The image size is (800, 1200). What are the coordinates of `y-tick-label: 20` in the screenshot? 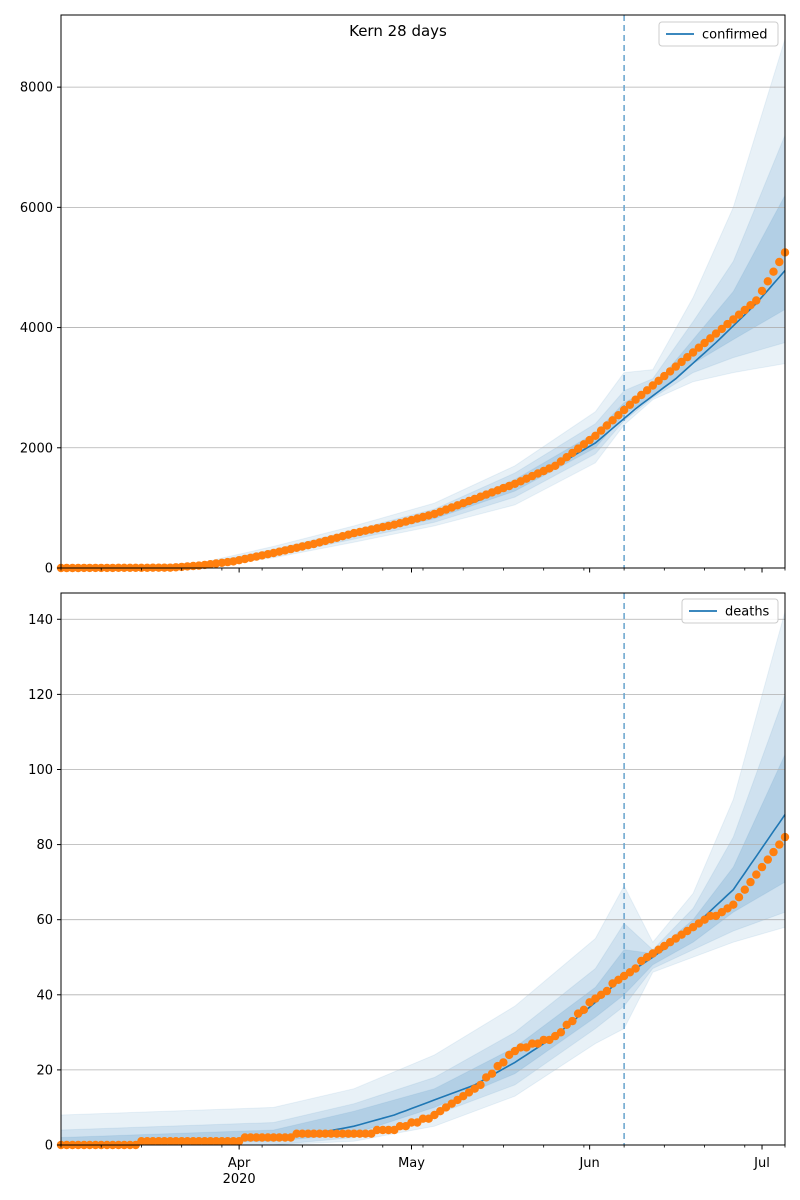 It's located at (44, 1070).